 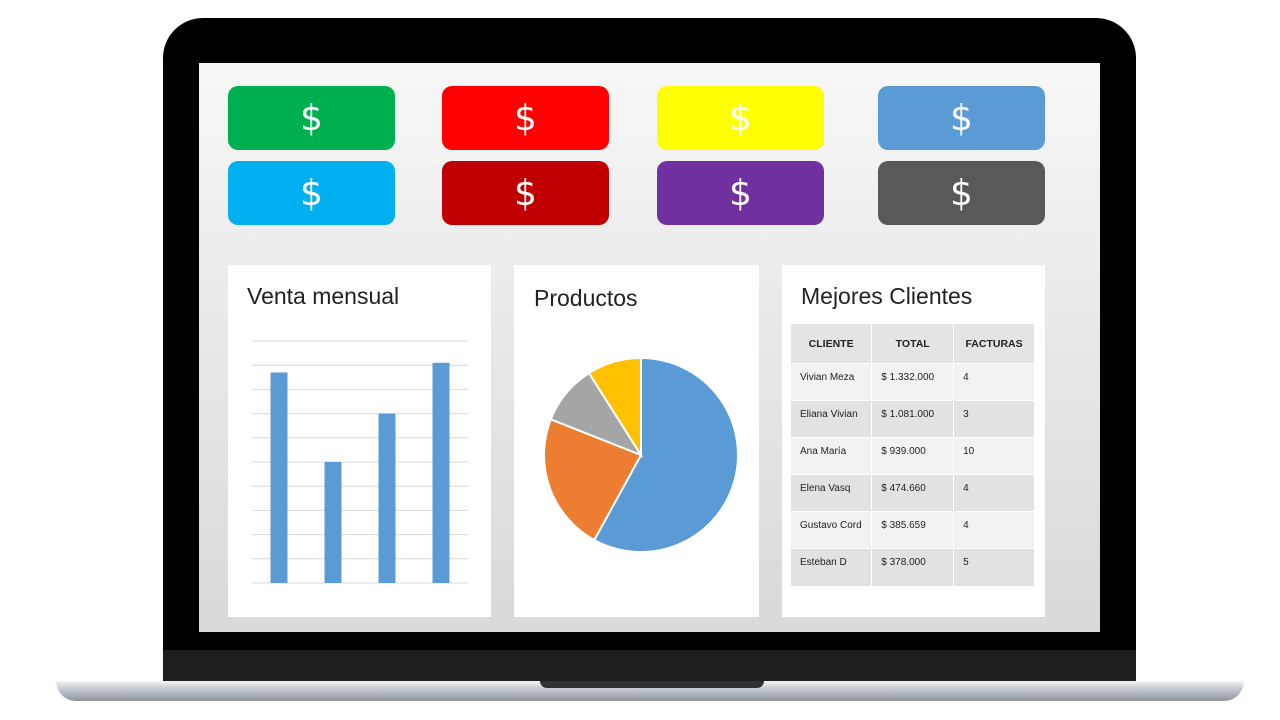 I want to click on cell-total: $ 1.081.000, so click(x=913, y=419).